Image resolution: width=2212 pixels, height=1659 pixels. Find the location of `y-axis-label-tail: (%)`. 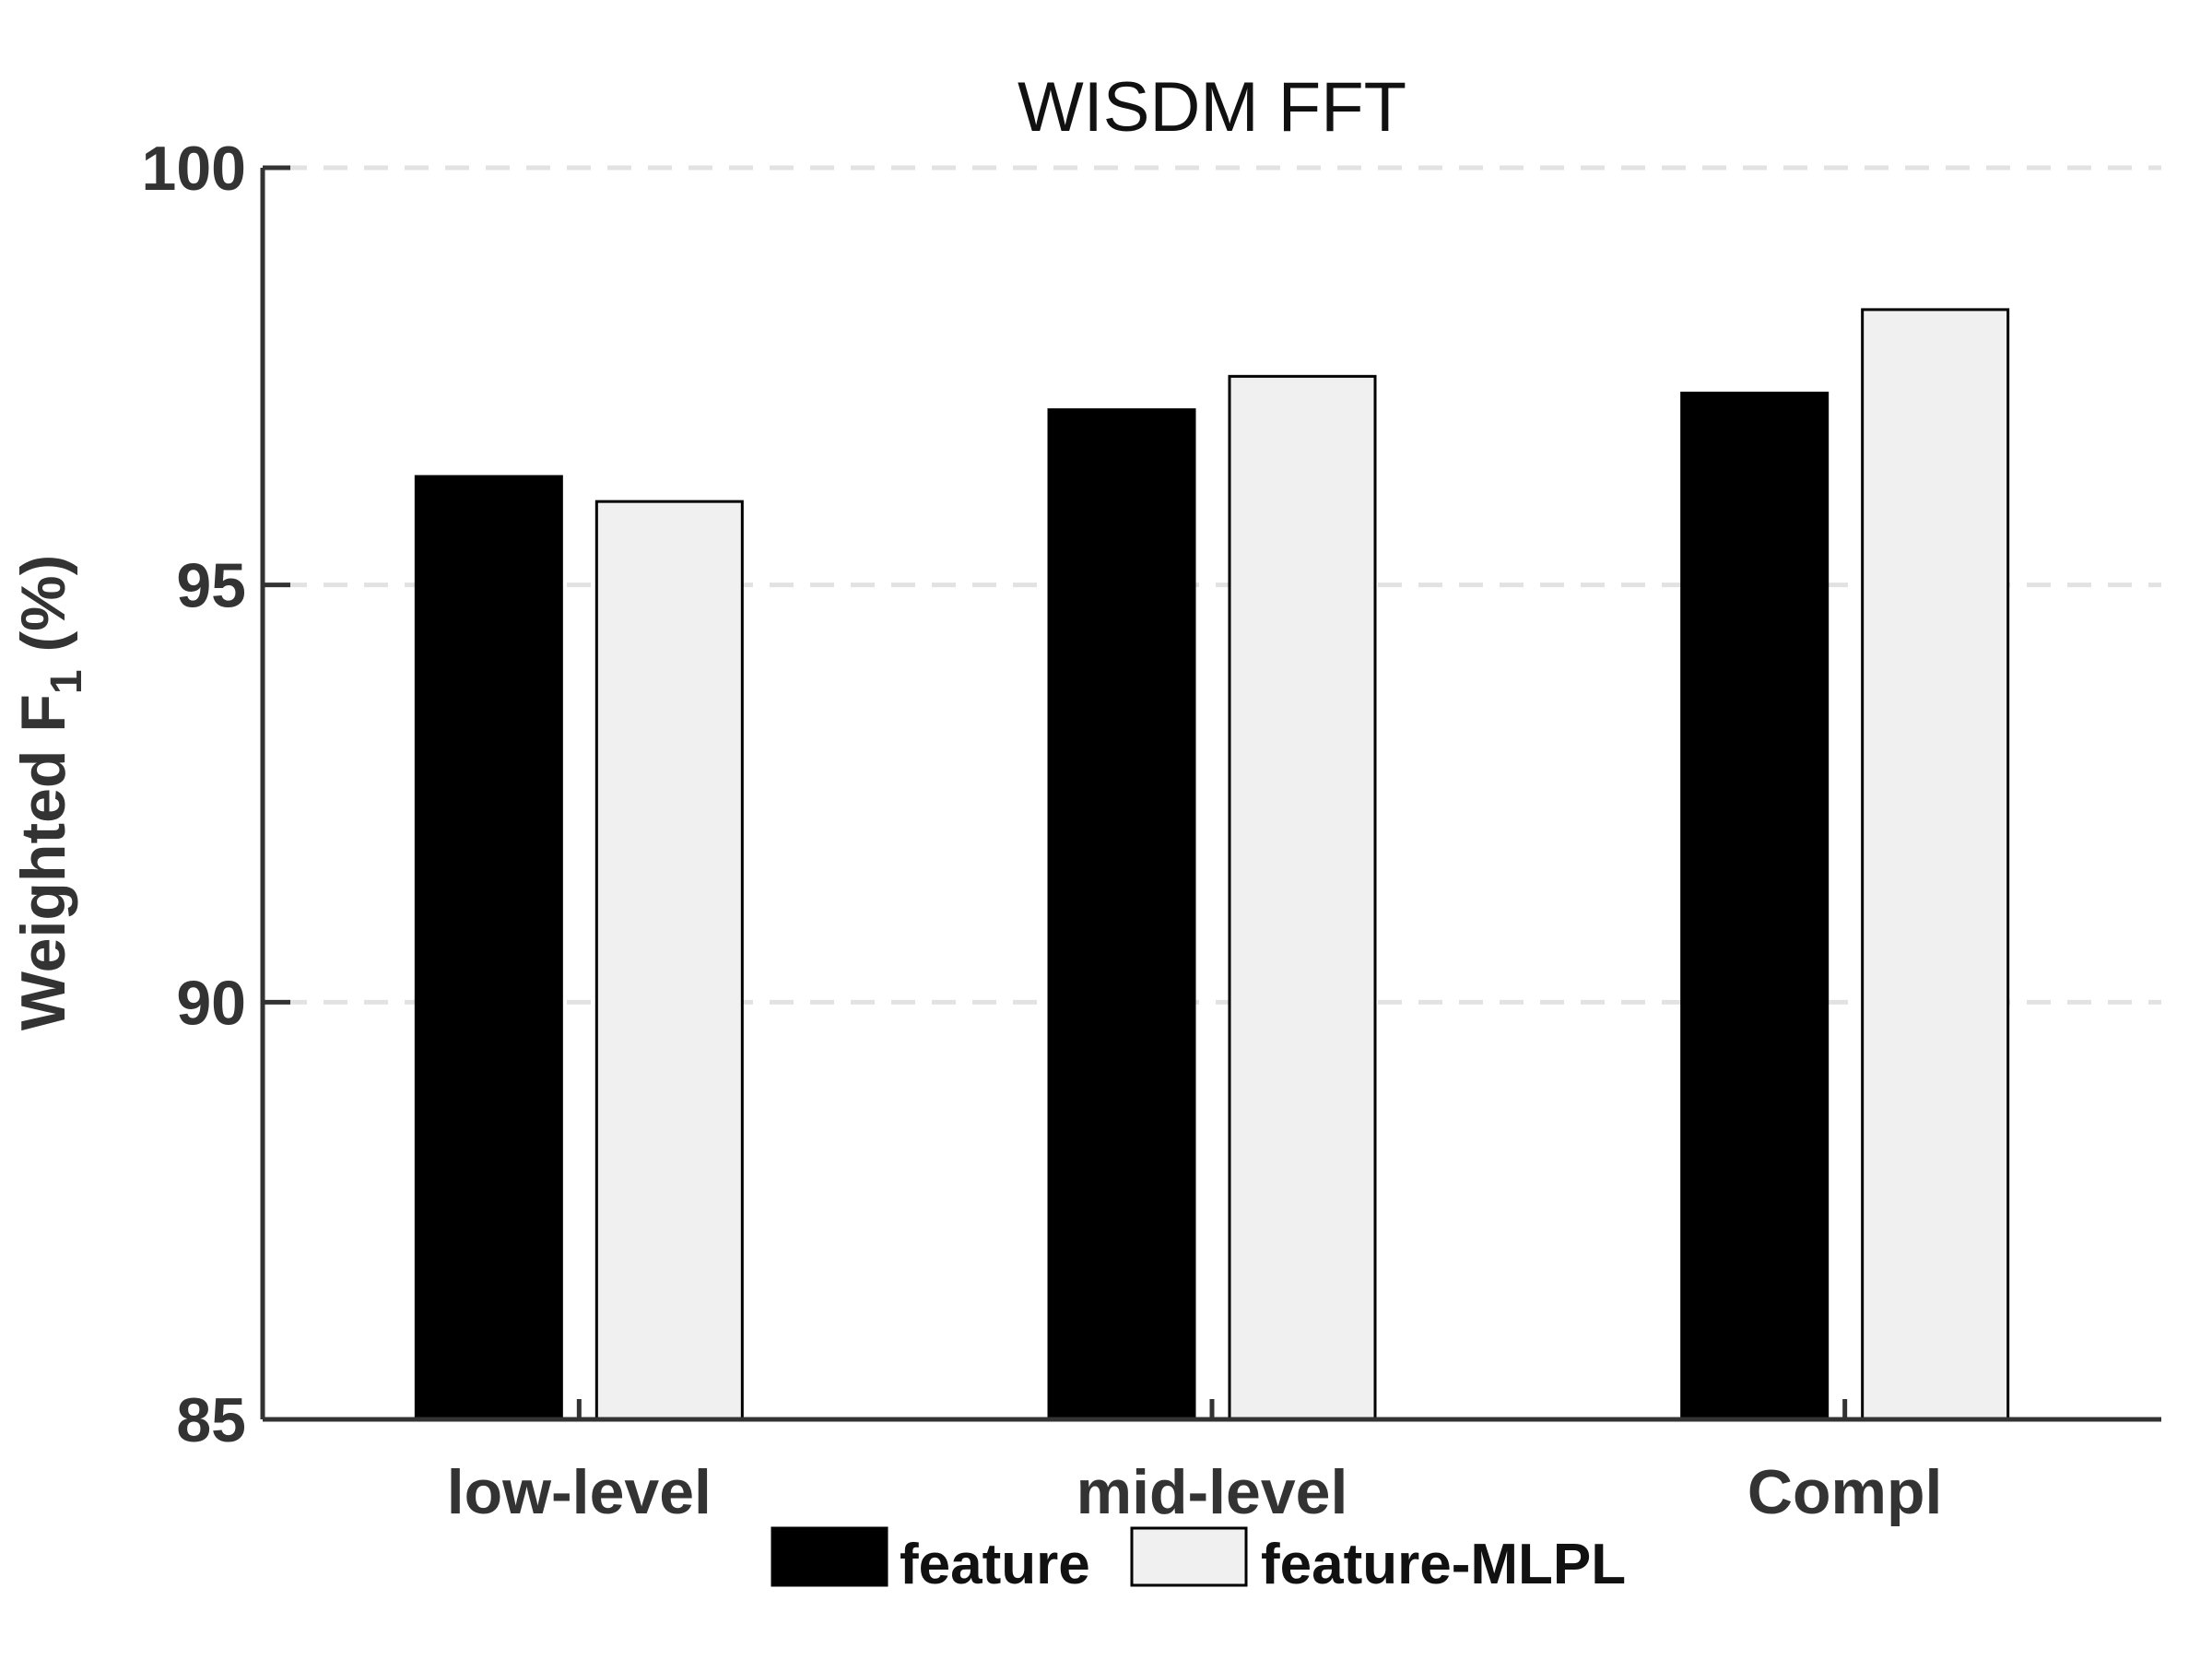

y-axis-label-tail: (%) is located at coordinates (43, 612).